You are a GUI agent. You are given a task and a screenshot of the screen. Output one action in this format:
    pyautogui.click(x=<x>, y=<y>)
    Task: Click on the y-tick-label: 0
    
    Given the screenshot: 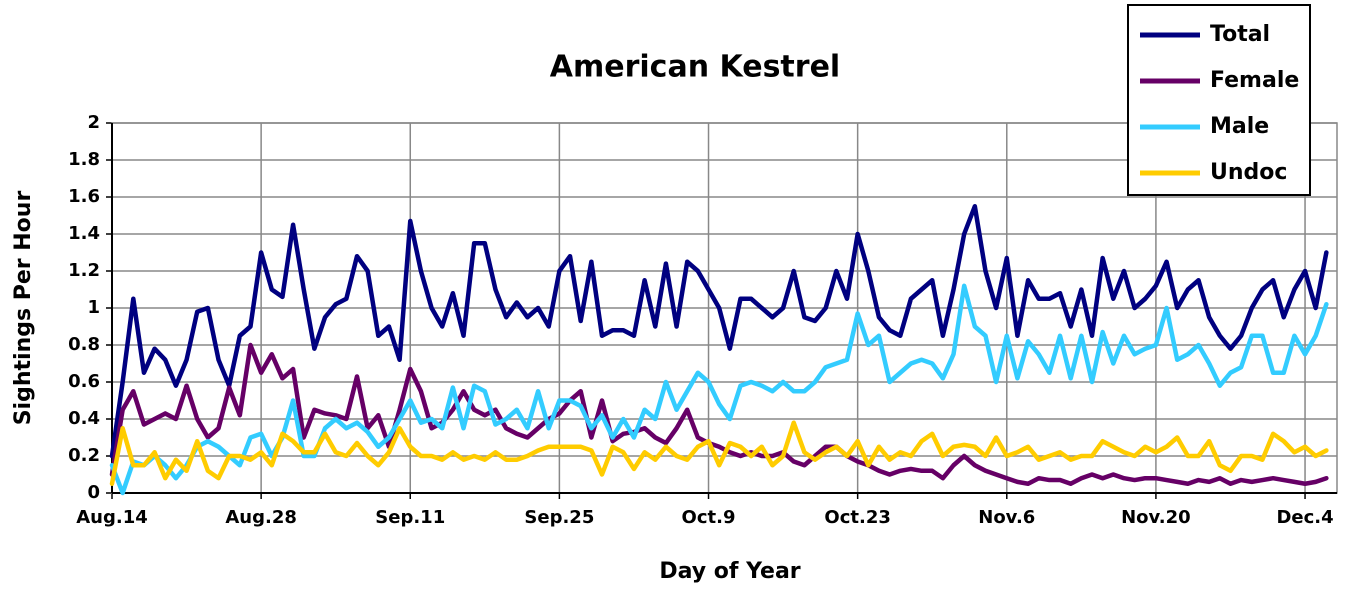 What is the action you would take?
    pyautogui.click(x=93, y=492)
    